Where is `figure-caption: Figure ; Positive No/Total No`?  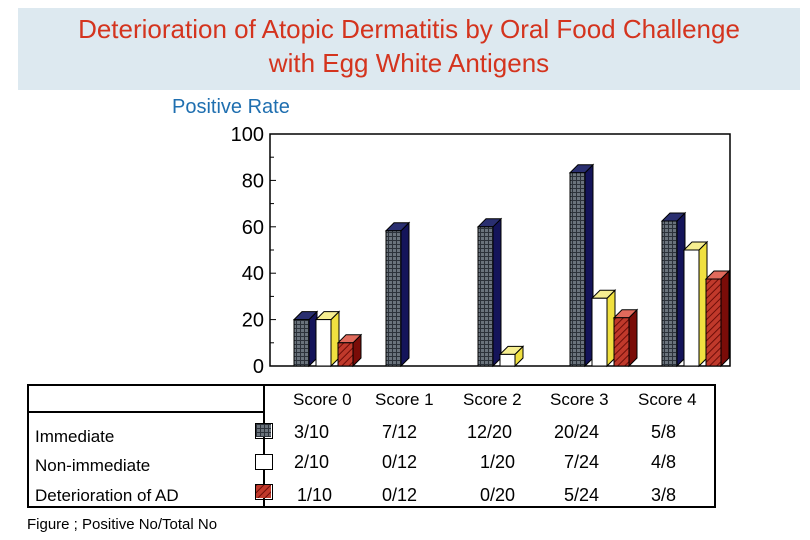 figure-caption: Figure ; Positive No/Total No is located at coordinates (122, 524).